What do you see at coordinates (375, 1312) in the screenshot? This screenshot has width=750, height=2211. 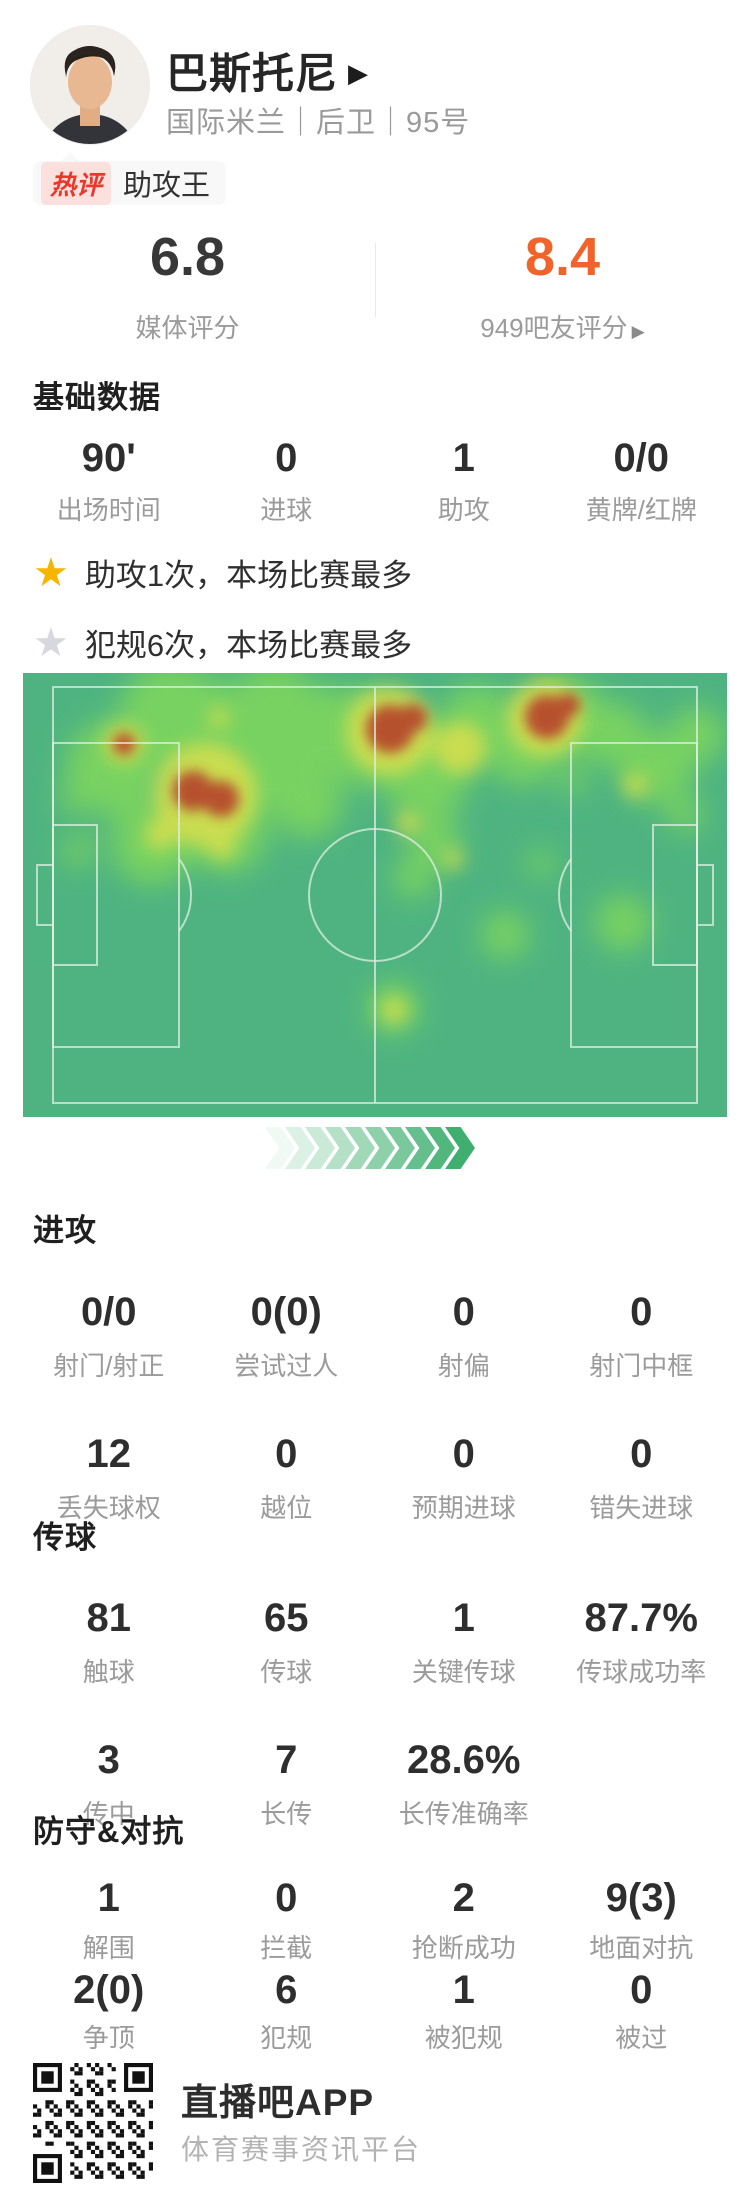 I see `attack-values-1: 0/0 0(0) 0 0` at bounding box center [375, 1312].